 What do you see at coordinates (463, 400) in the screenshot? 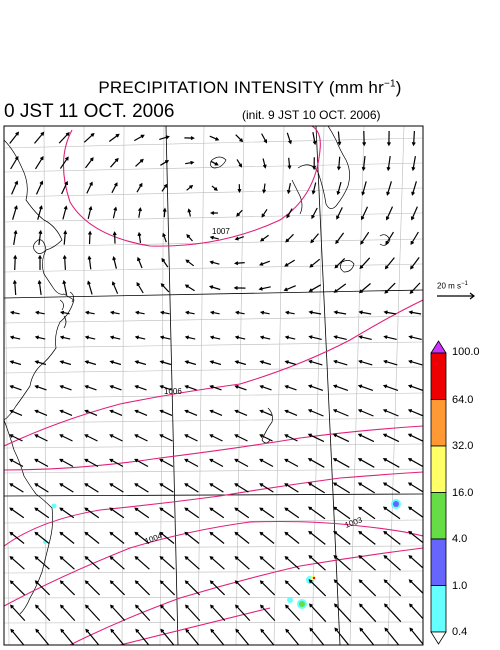
I see `colorbar-label: 64.0` at bounding box center [463, 400].